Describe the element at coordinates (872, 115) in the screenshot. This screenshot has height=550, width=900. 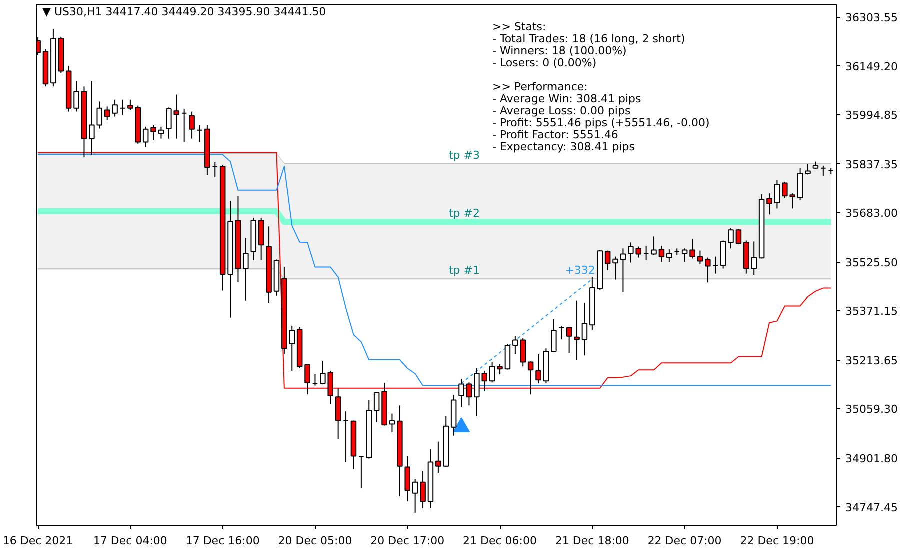
I see `y-tick-label: 35994.85` at that location.